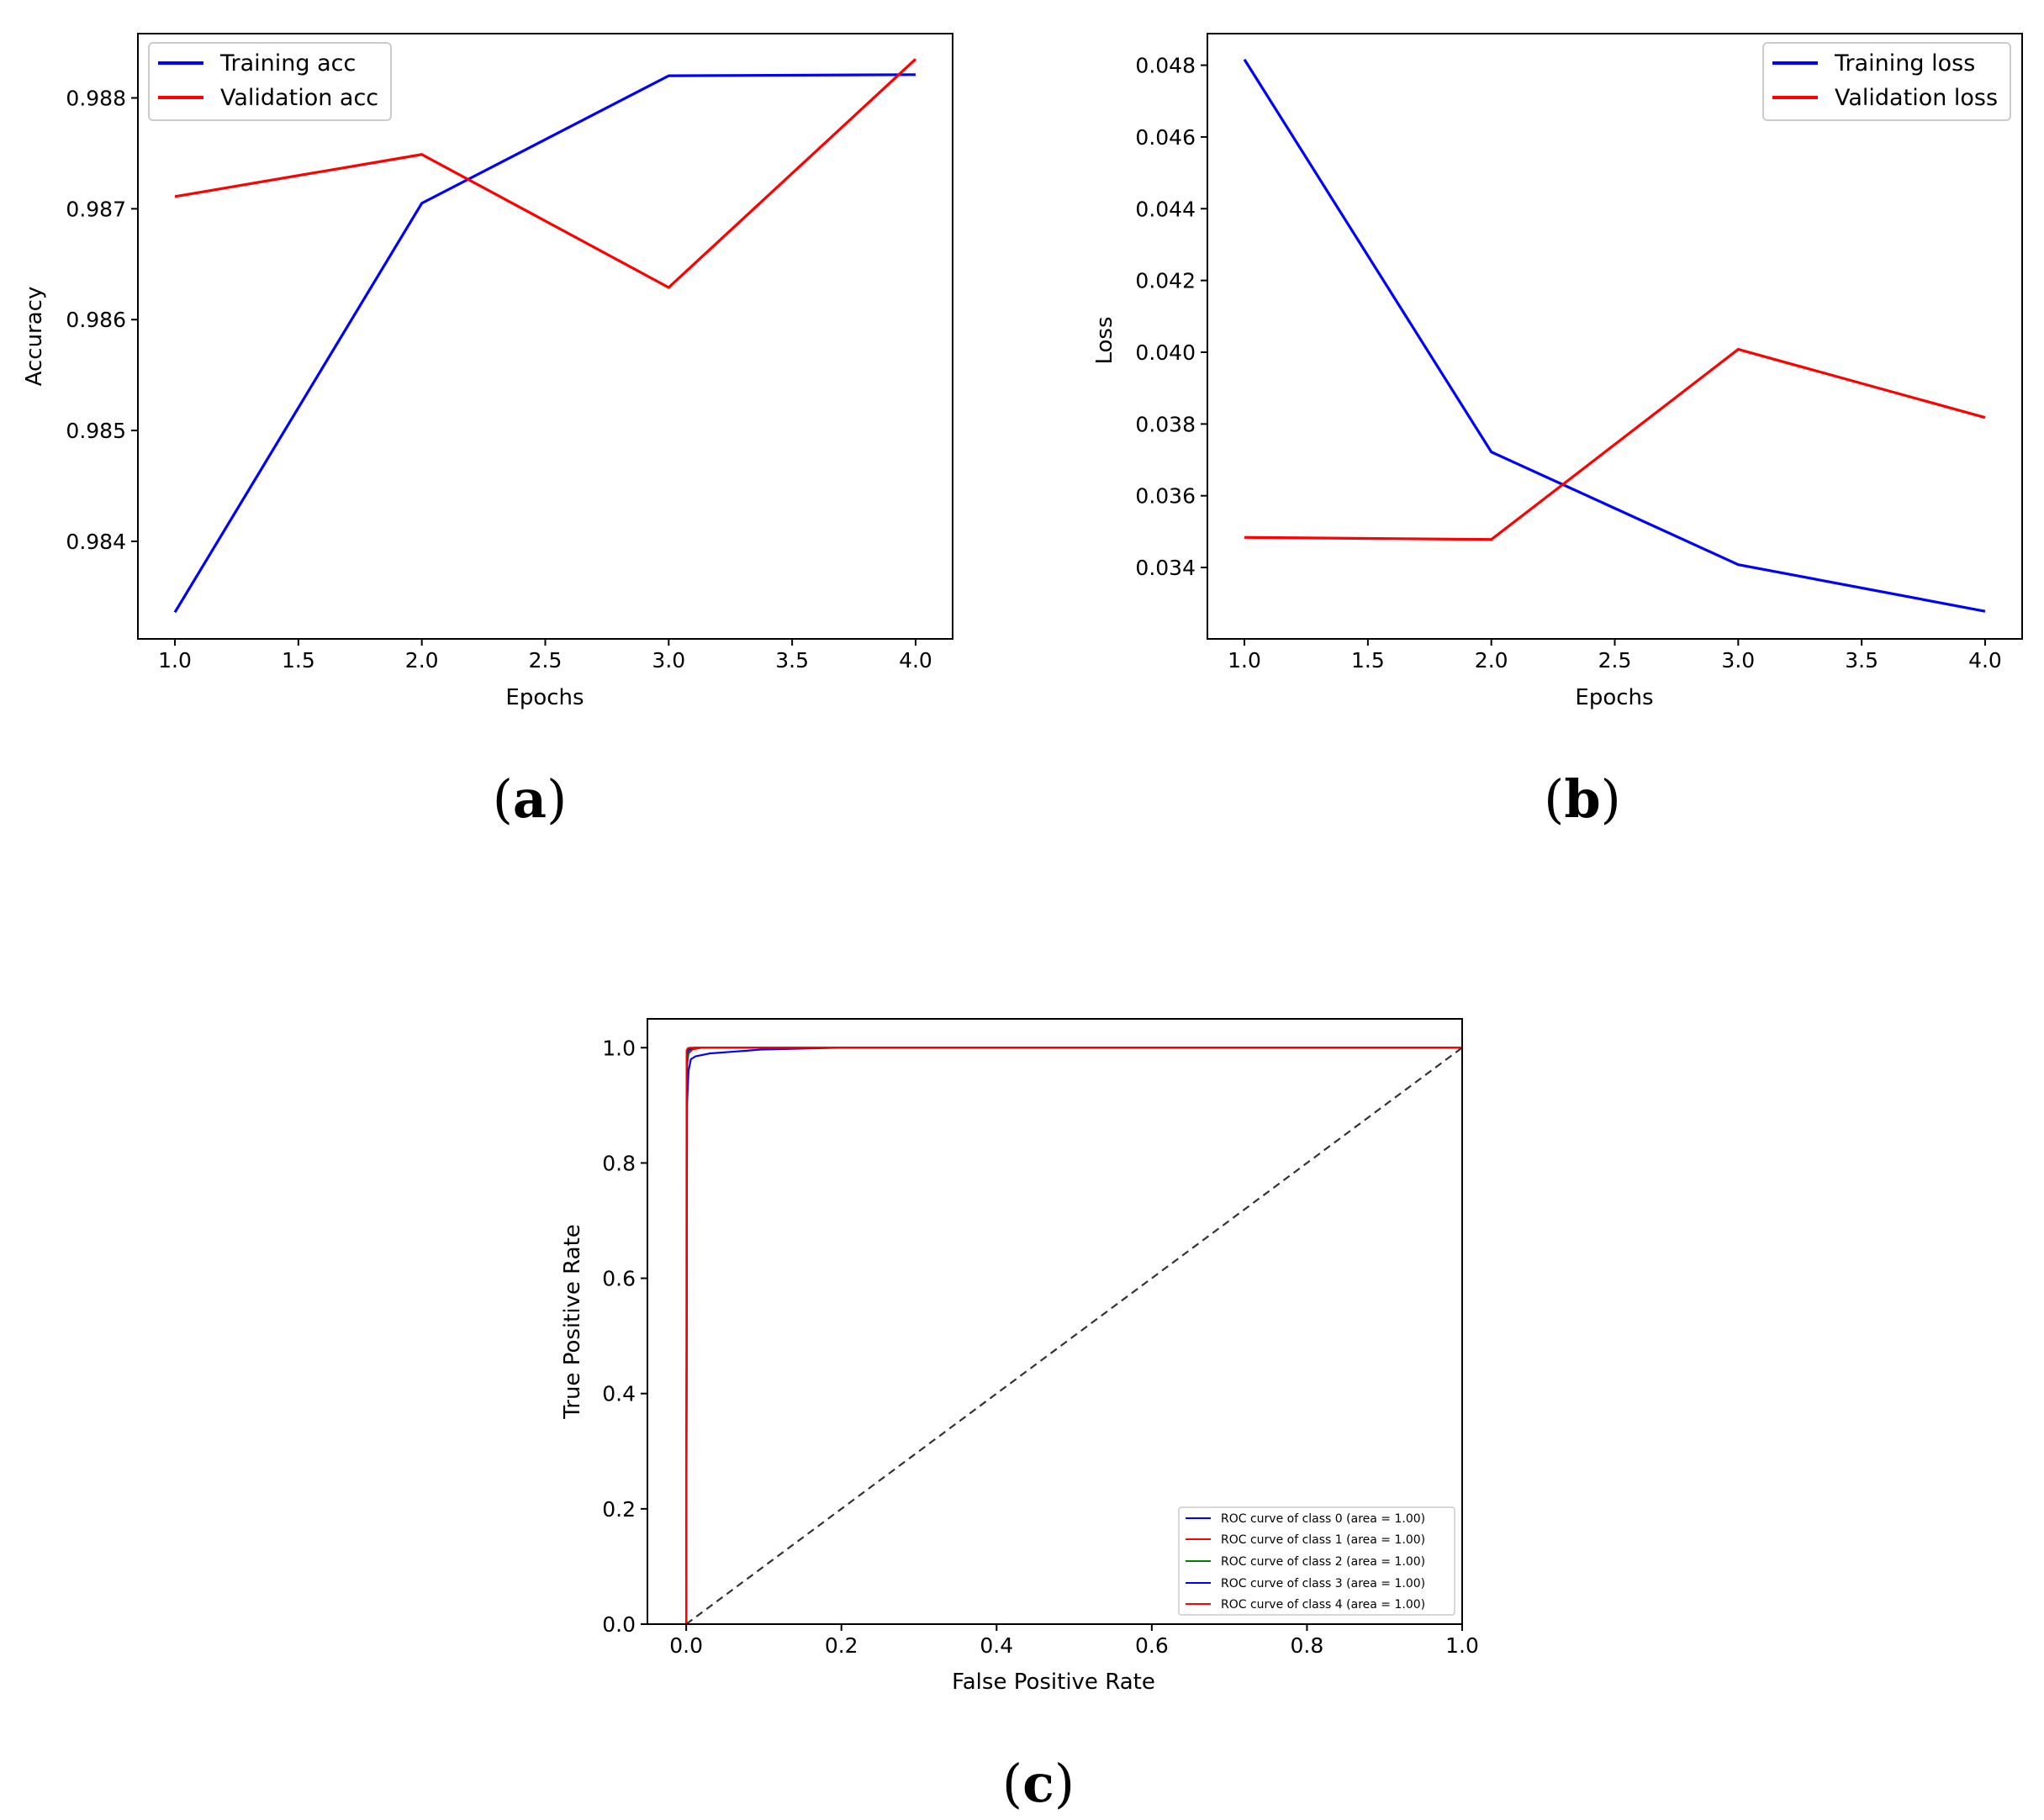  Describe the element at coordinates (1323, 1584) in the screenshot. I see `panel-c-legend-label-4: ROC curve of class 3 (area = 1.00)` at that location.